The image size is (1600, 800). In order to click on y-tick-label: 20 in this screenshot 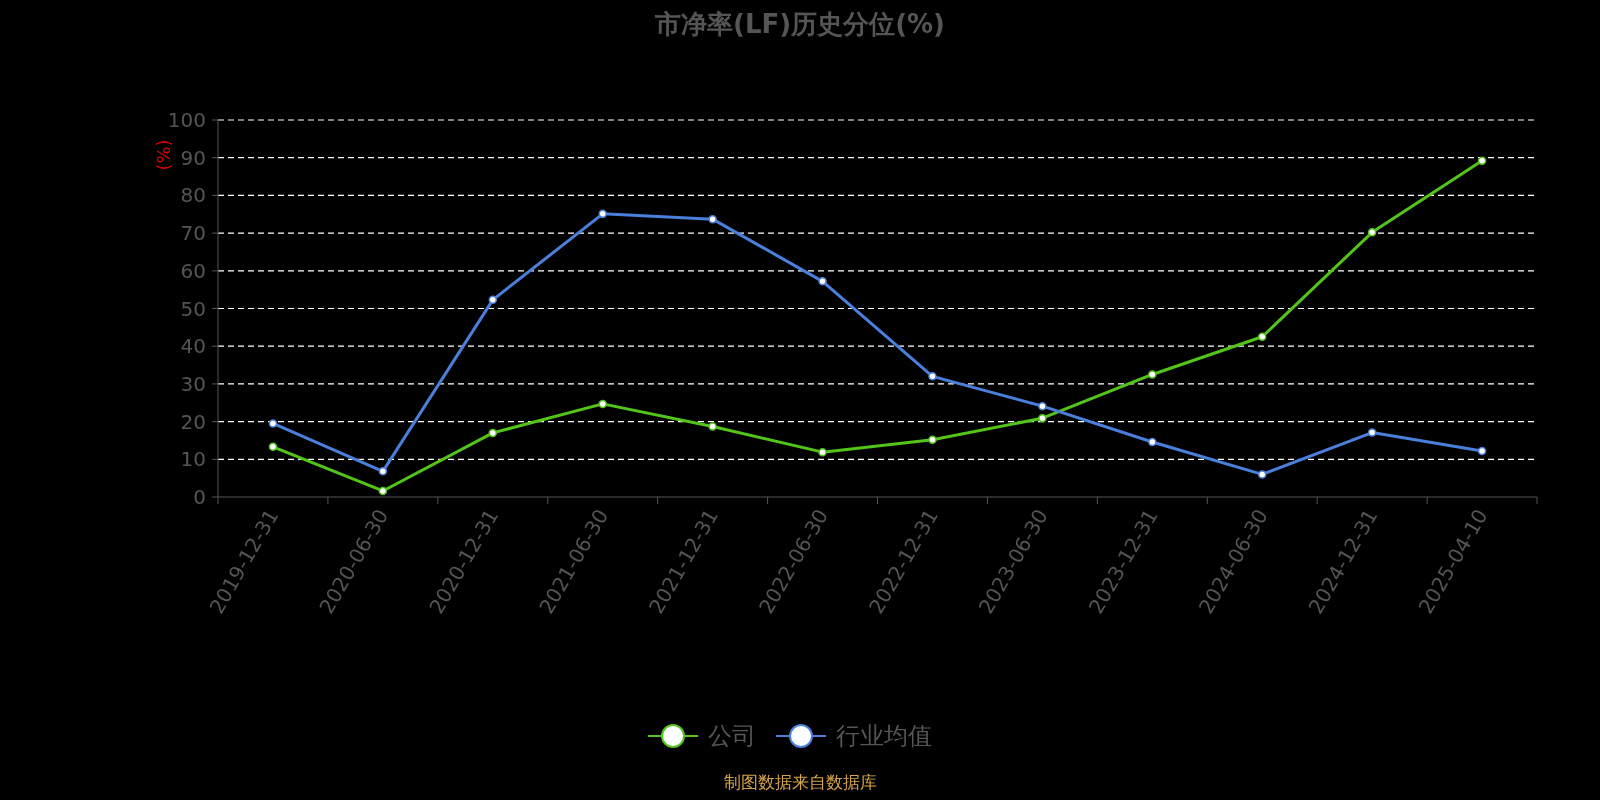, I will do `click(193, 421)`.